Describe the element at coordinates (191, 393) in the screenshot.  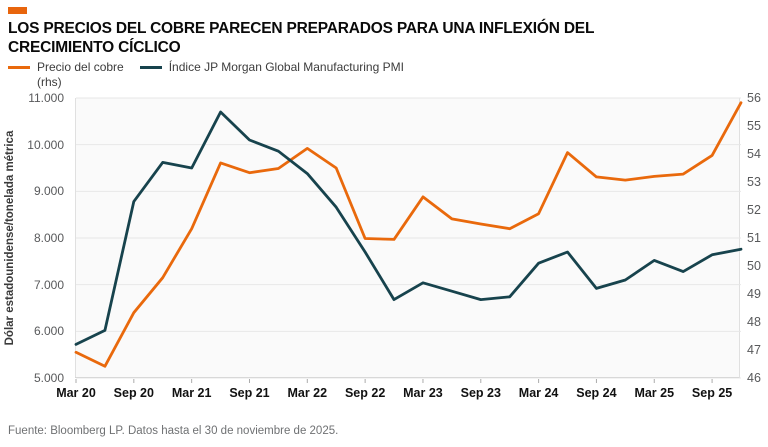
I see `x-axis-tick-label: Mar 21` at that location.